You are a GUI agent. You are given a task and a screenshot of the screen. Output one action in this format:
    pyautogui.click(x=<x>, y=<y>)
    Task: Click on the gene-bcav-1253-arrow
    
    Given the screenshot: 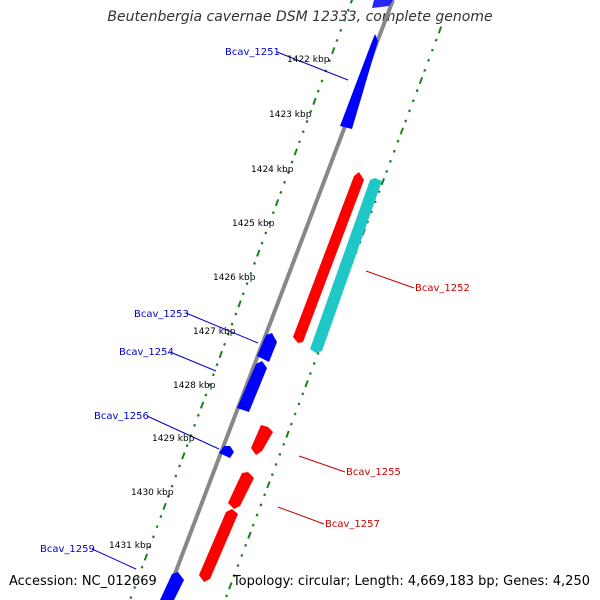 What is the action you would take?
    pyautogui.click(x=267, y=347)
    